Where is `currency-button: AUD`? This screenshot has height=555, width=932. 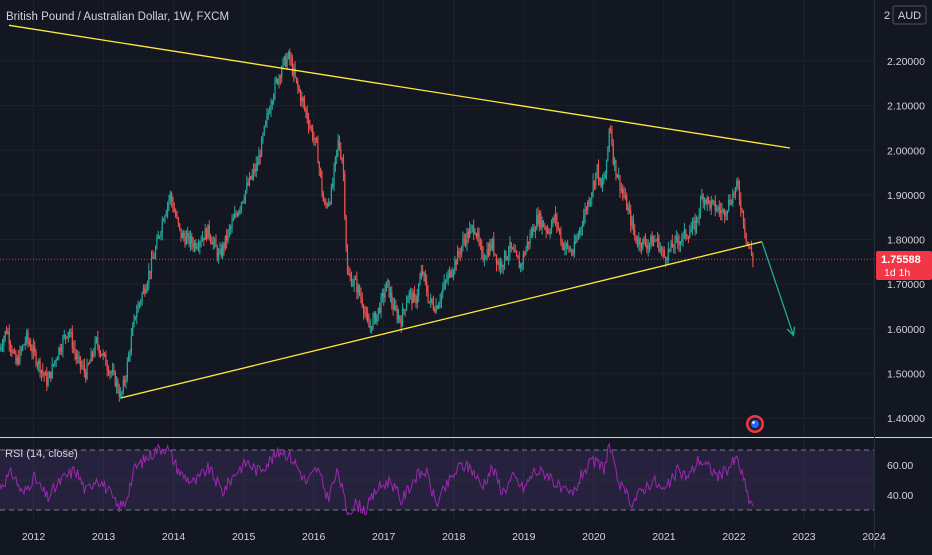
currency-button: AUD is located at coordinates (909, 15).